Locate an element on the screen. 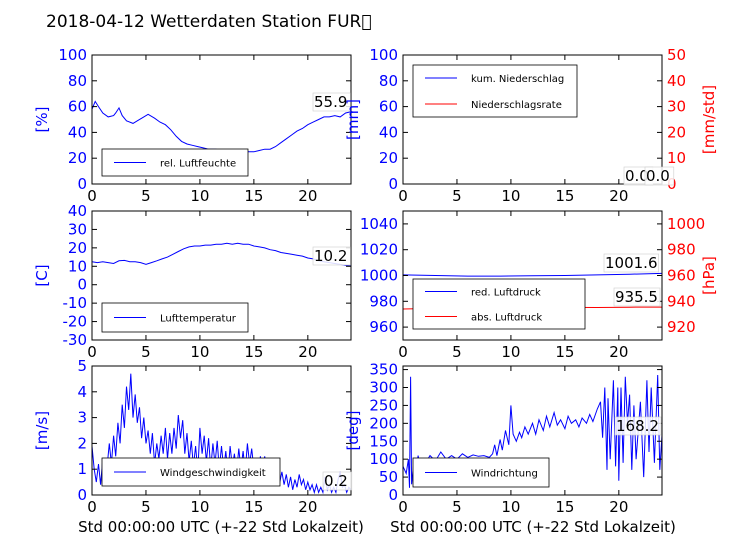 This screenshot has width=736, height=552. footer-label-right: Std 00:00:00 UTC (+-22 Std Lokalzeit) is located at coordinates (533, 527).